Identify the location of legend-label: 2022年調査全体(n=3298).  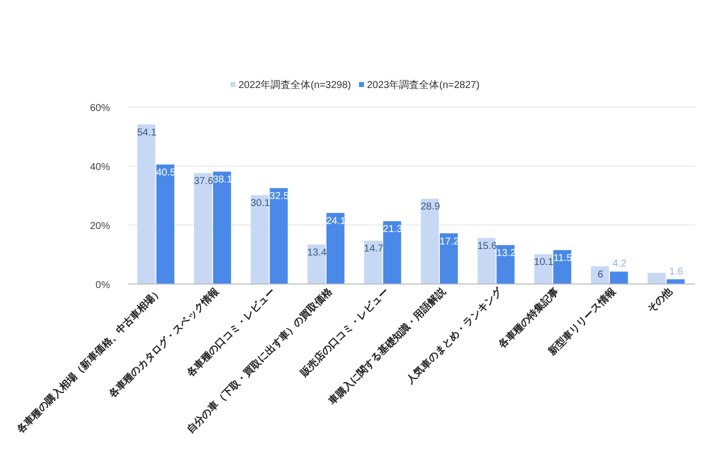
(294, 85).